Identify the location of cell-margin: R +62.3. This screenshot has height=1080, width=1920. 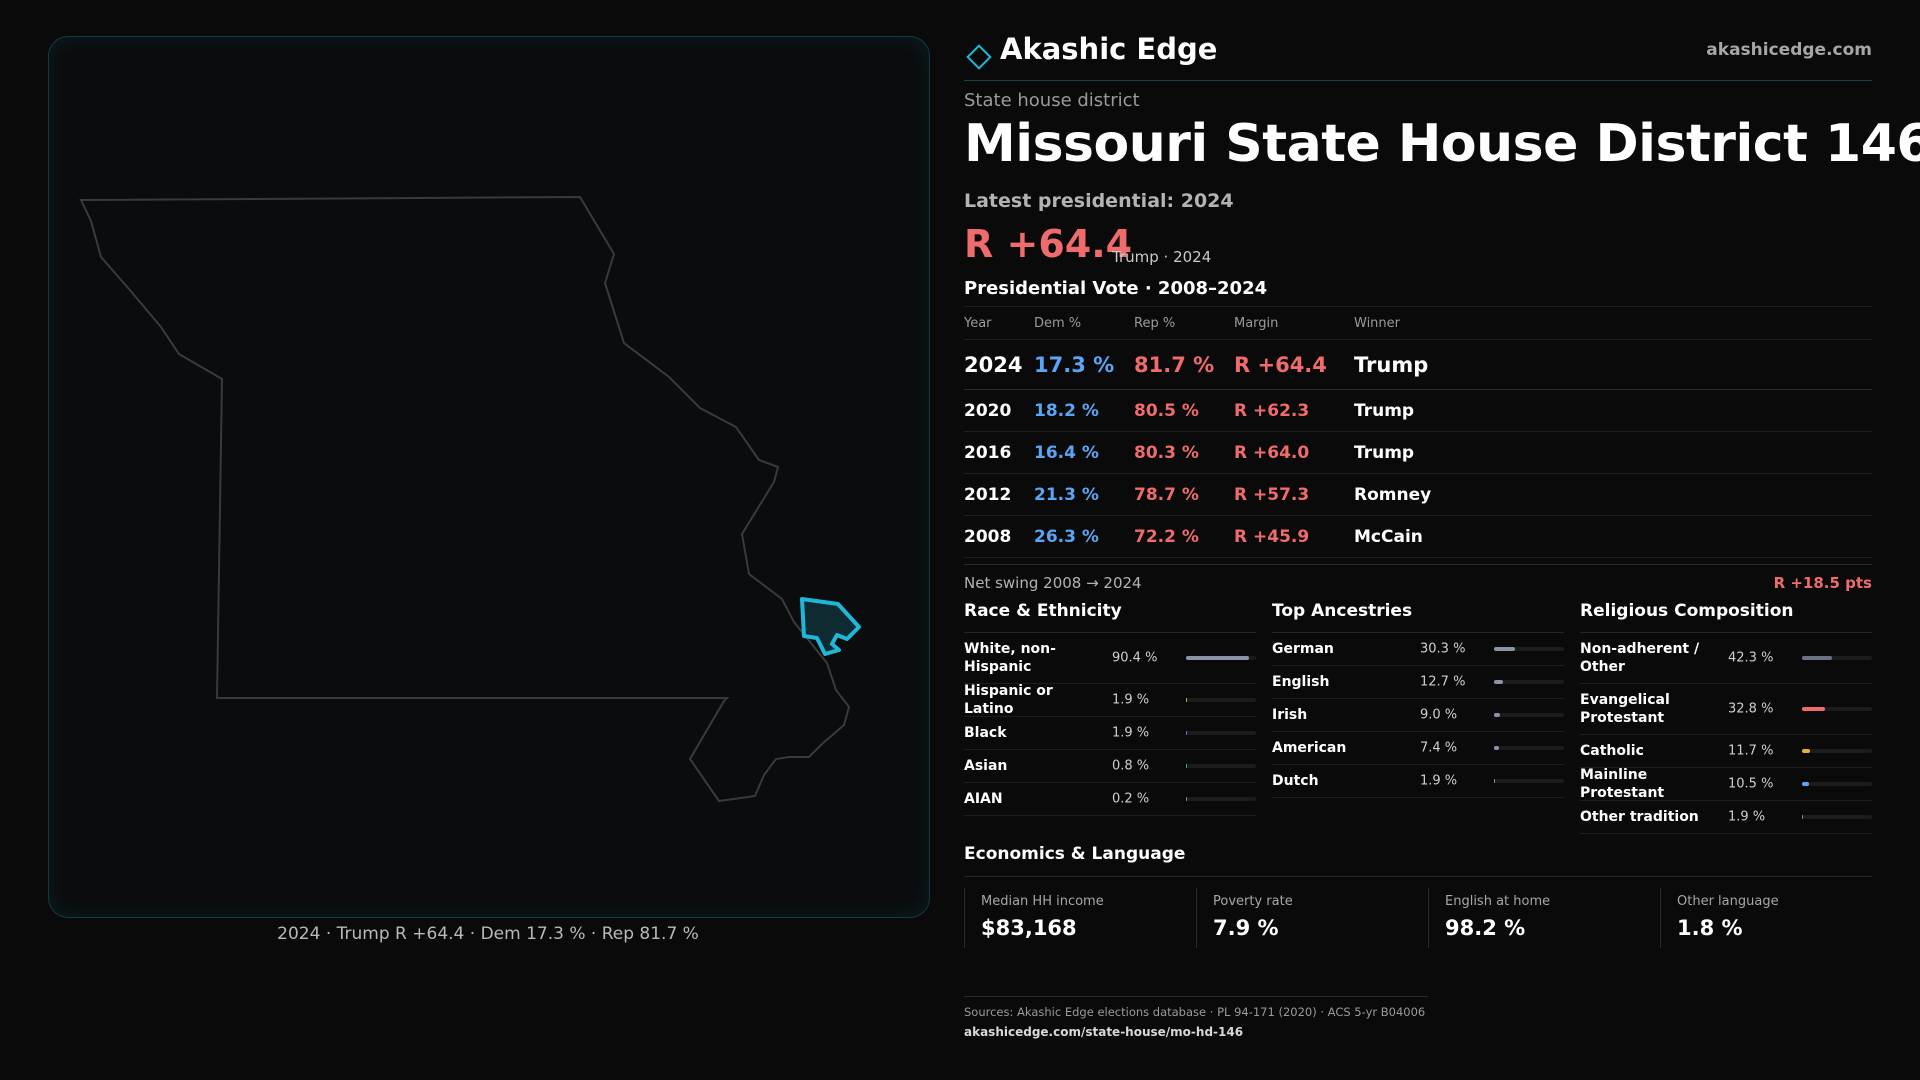
(1294, 410).